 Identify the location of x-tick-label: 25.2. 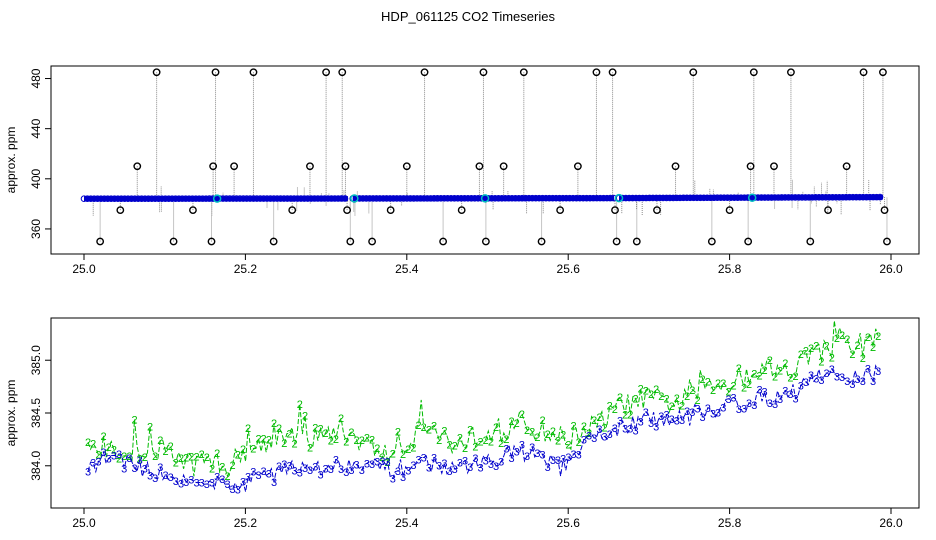
(246, 523).